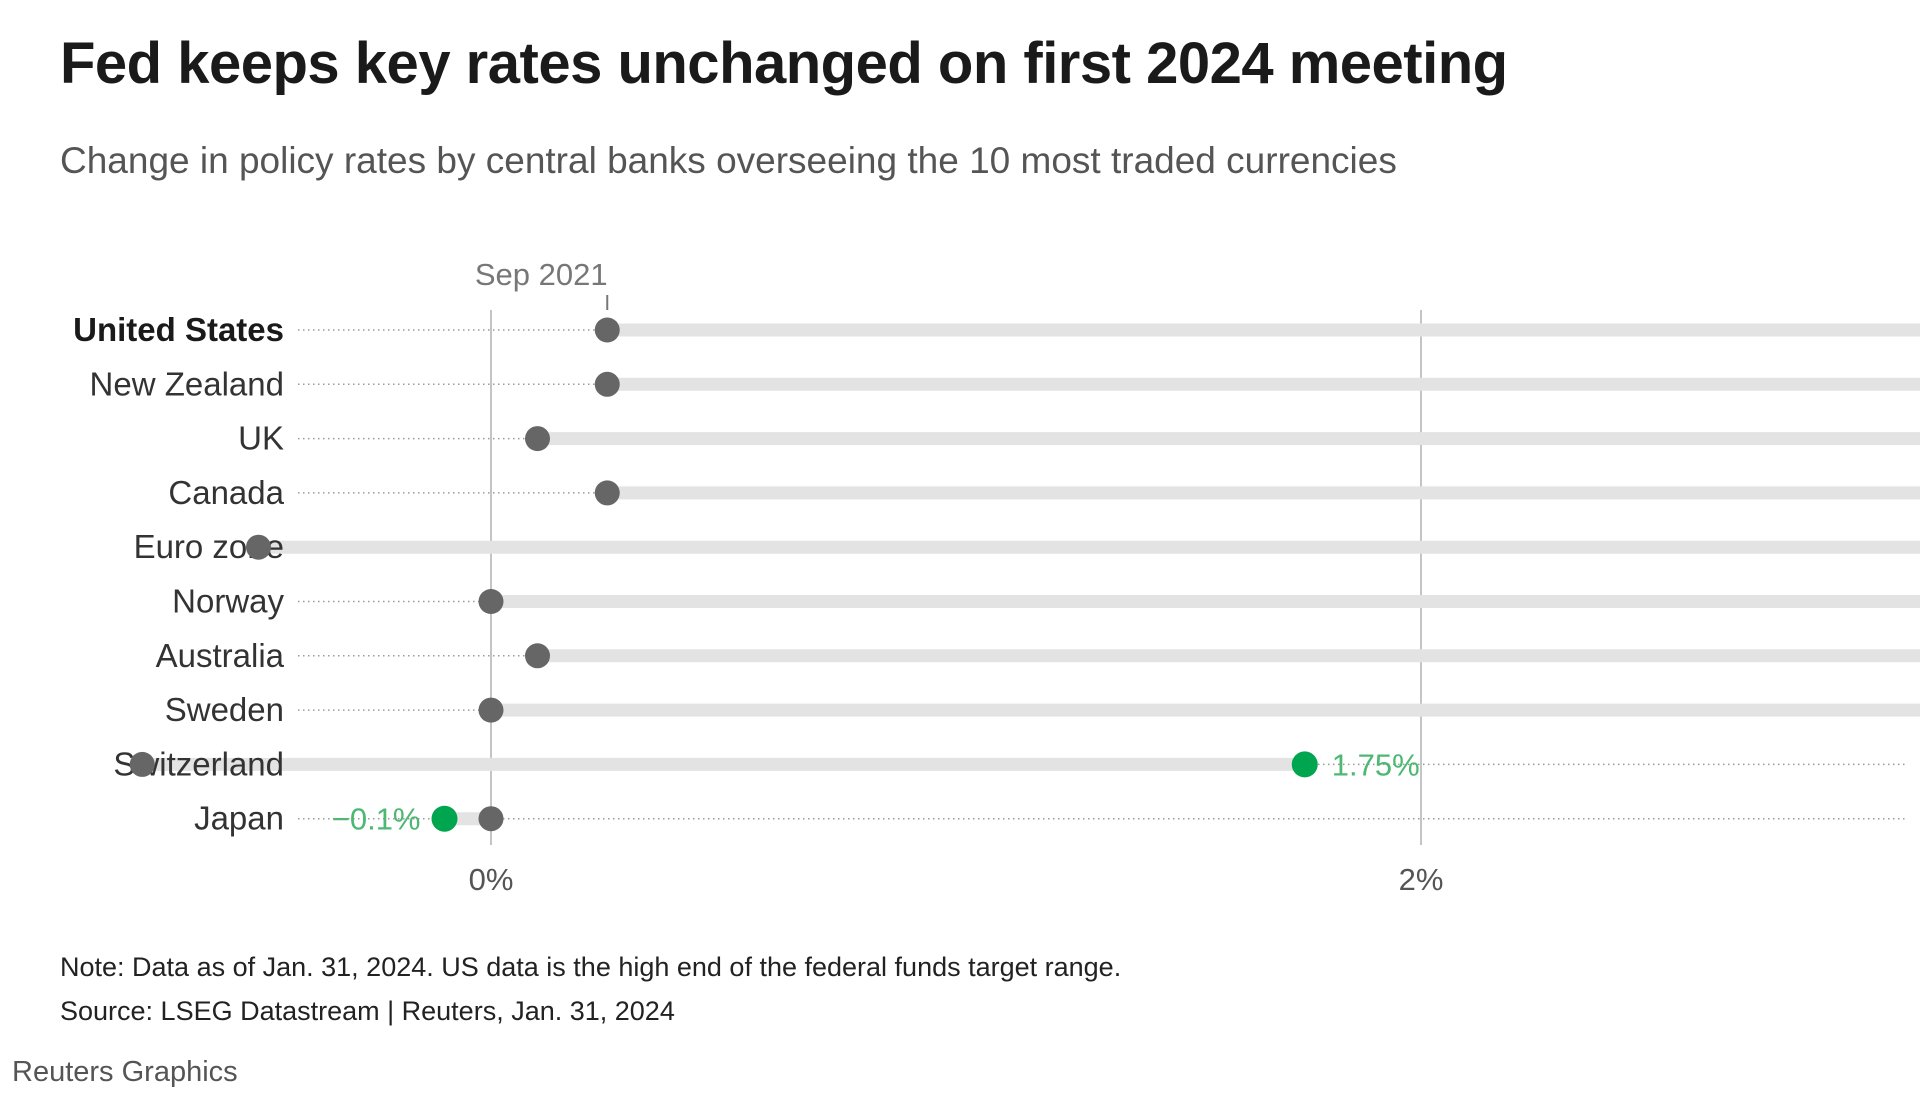 Image resolution: width=1920 pixels, height=1102 pixels. I want to click on country-label: Sweden, so click(224, 709).